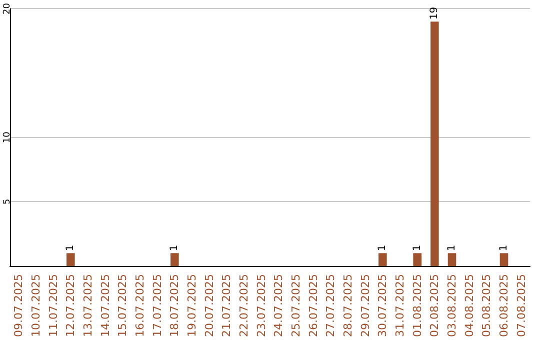  What do you see at coordinates (504, 306) in the screenshot?
I see `x-tick-label: 06.08.2025` at bounding box center [504, 306].